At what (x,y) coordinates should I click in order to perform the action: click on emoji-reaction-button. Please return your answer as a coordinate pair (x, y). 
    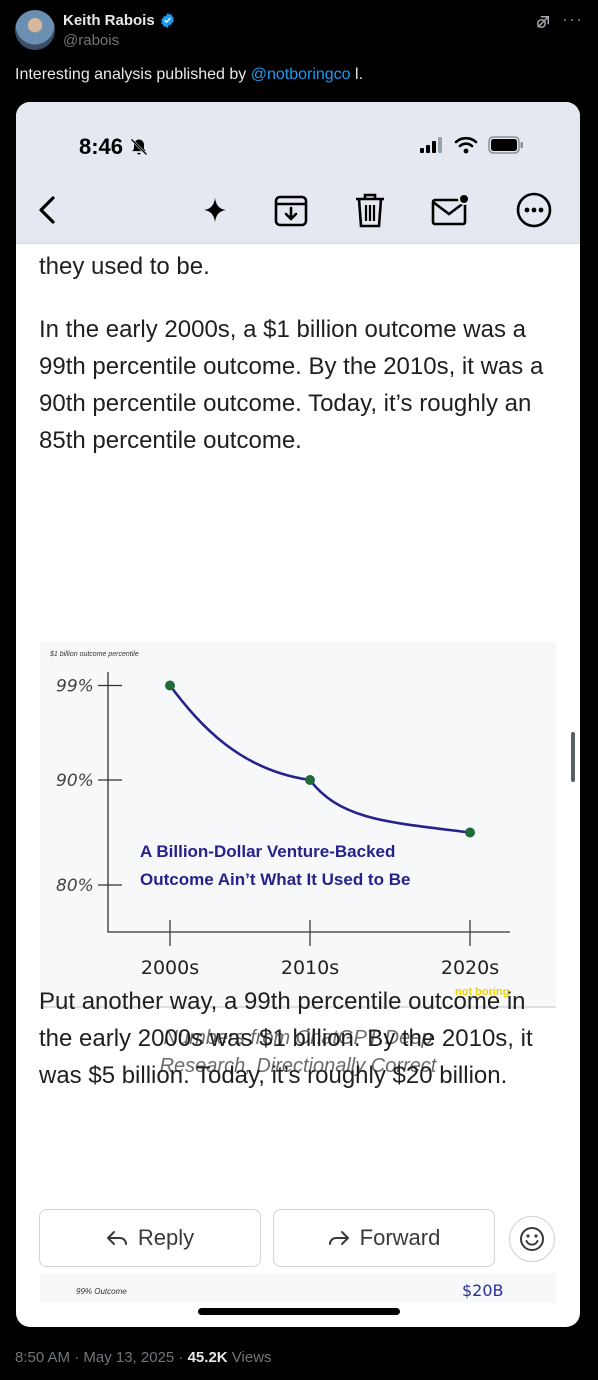
    Looking at the image, I should click on (532, 1239).